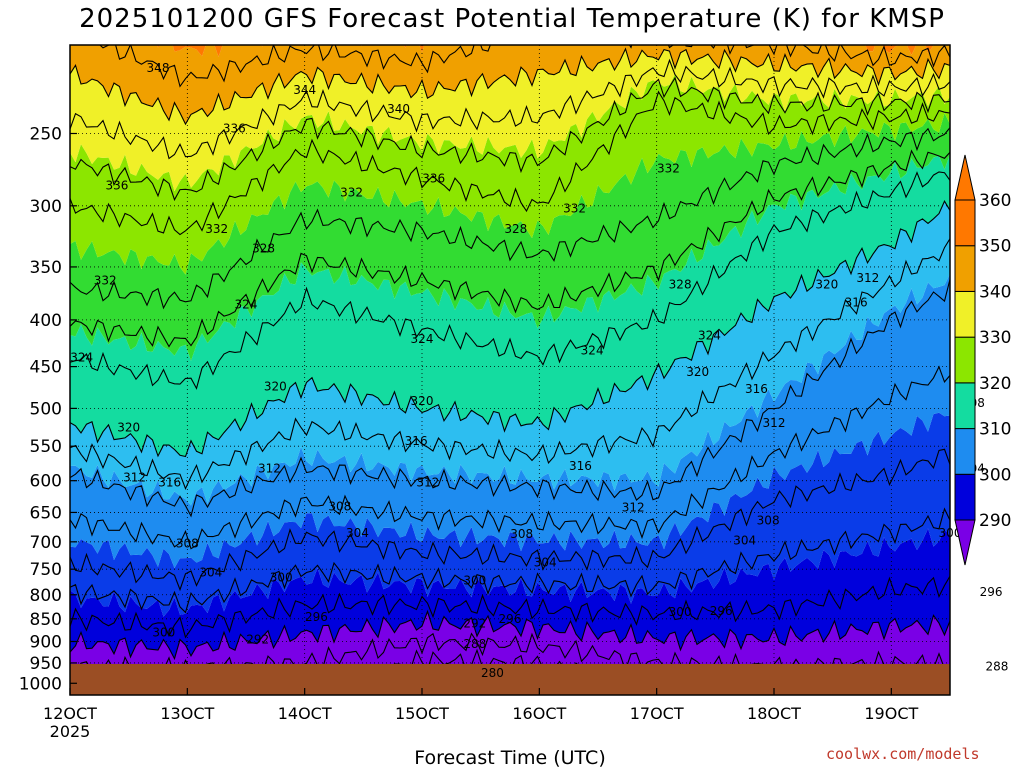 This screenshot has height=768, width=1024. What do you see at coordinates (995, 201) in the screenshot?
I see `colorbar-label: 360` at bounding box center [995, 201].